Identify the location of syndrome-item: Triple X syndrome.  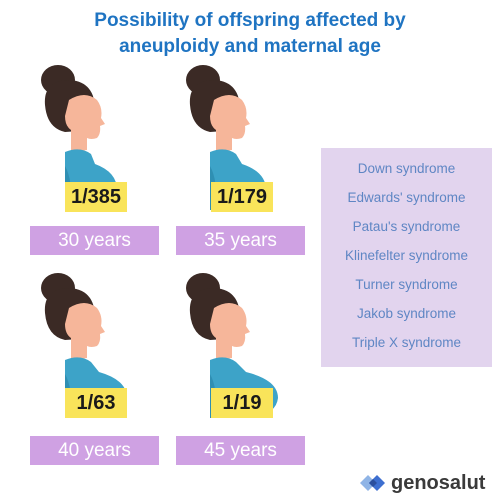
(406, 342).